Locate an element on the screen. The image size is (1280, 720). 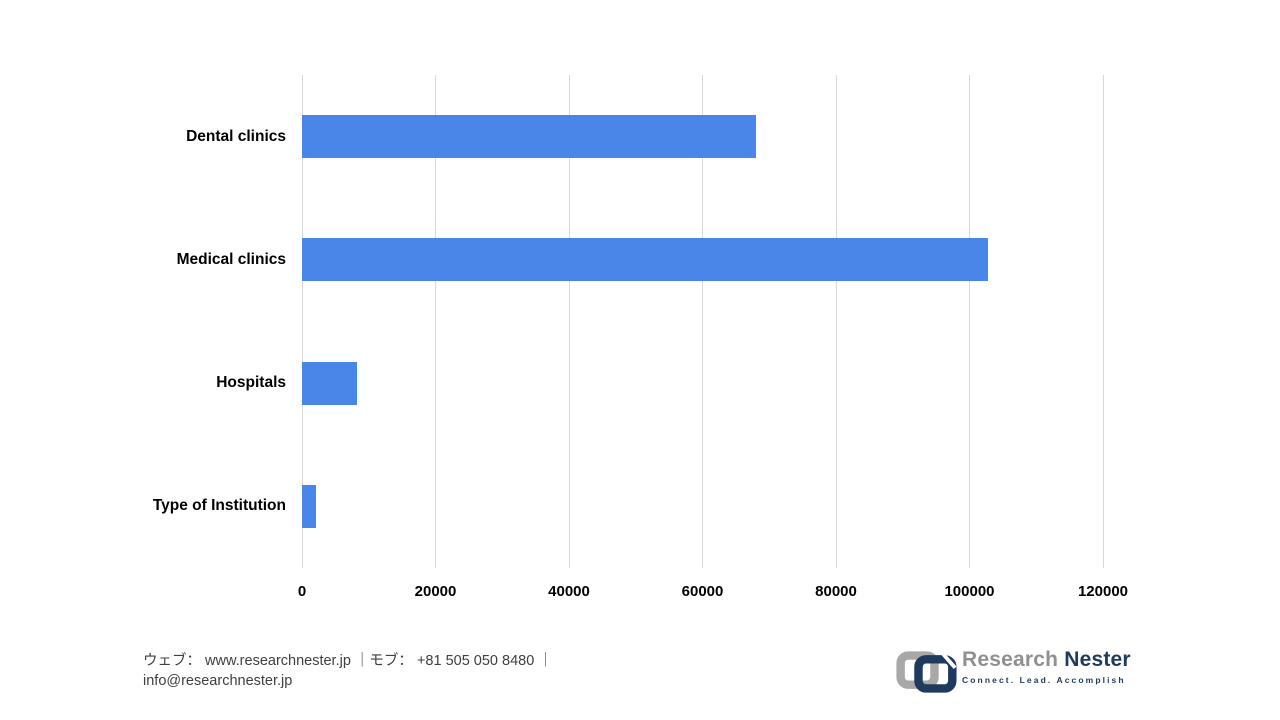
x-tick-label: 20000 is located at coordinates (435, 591).